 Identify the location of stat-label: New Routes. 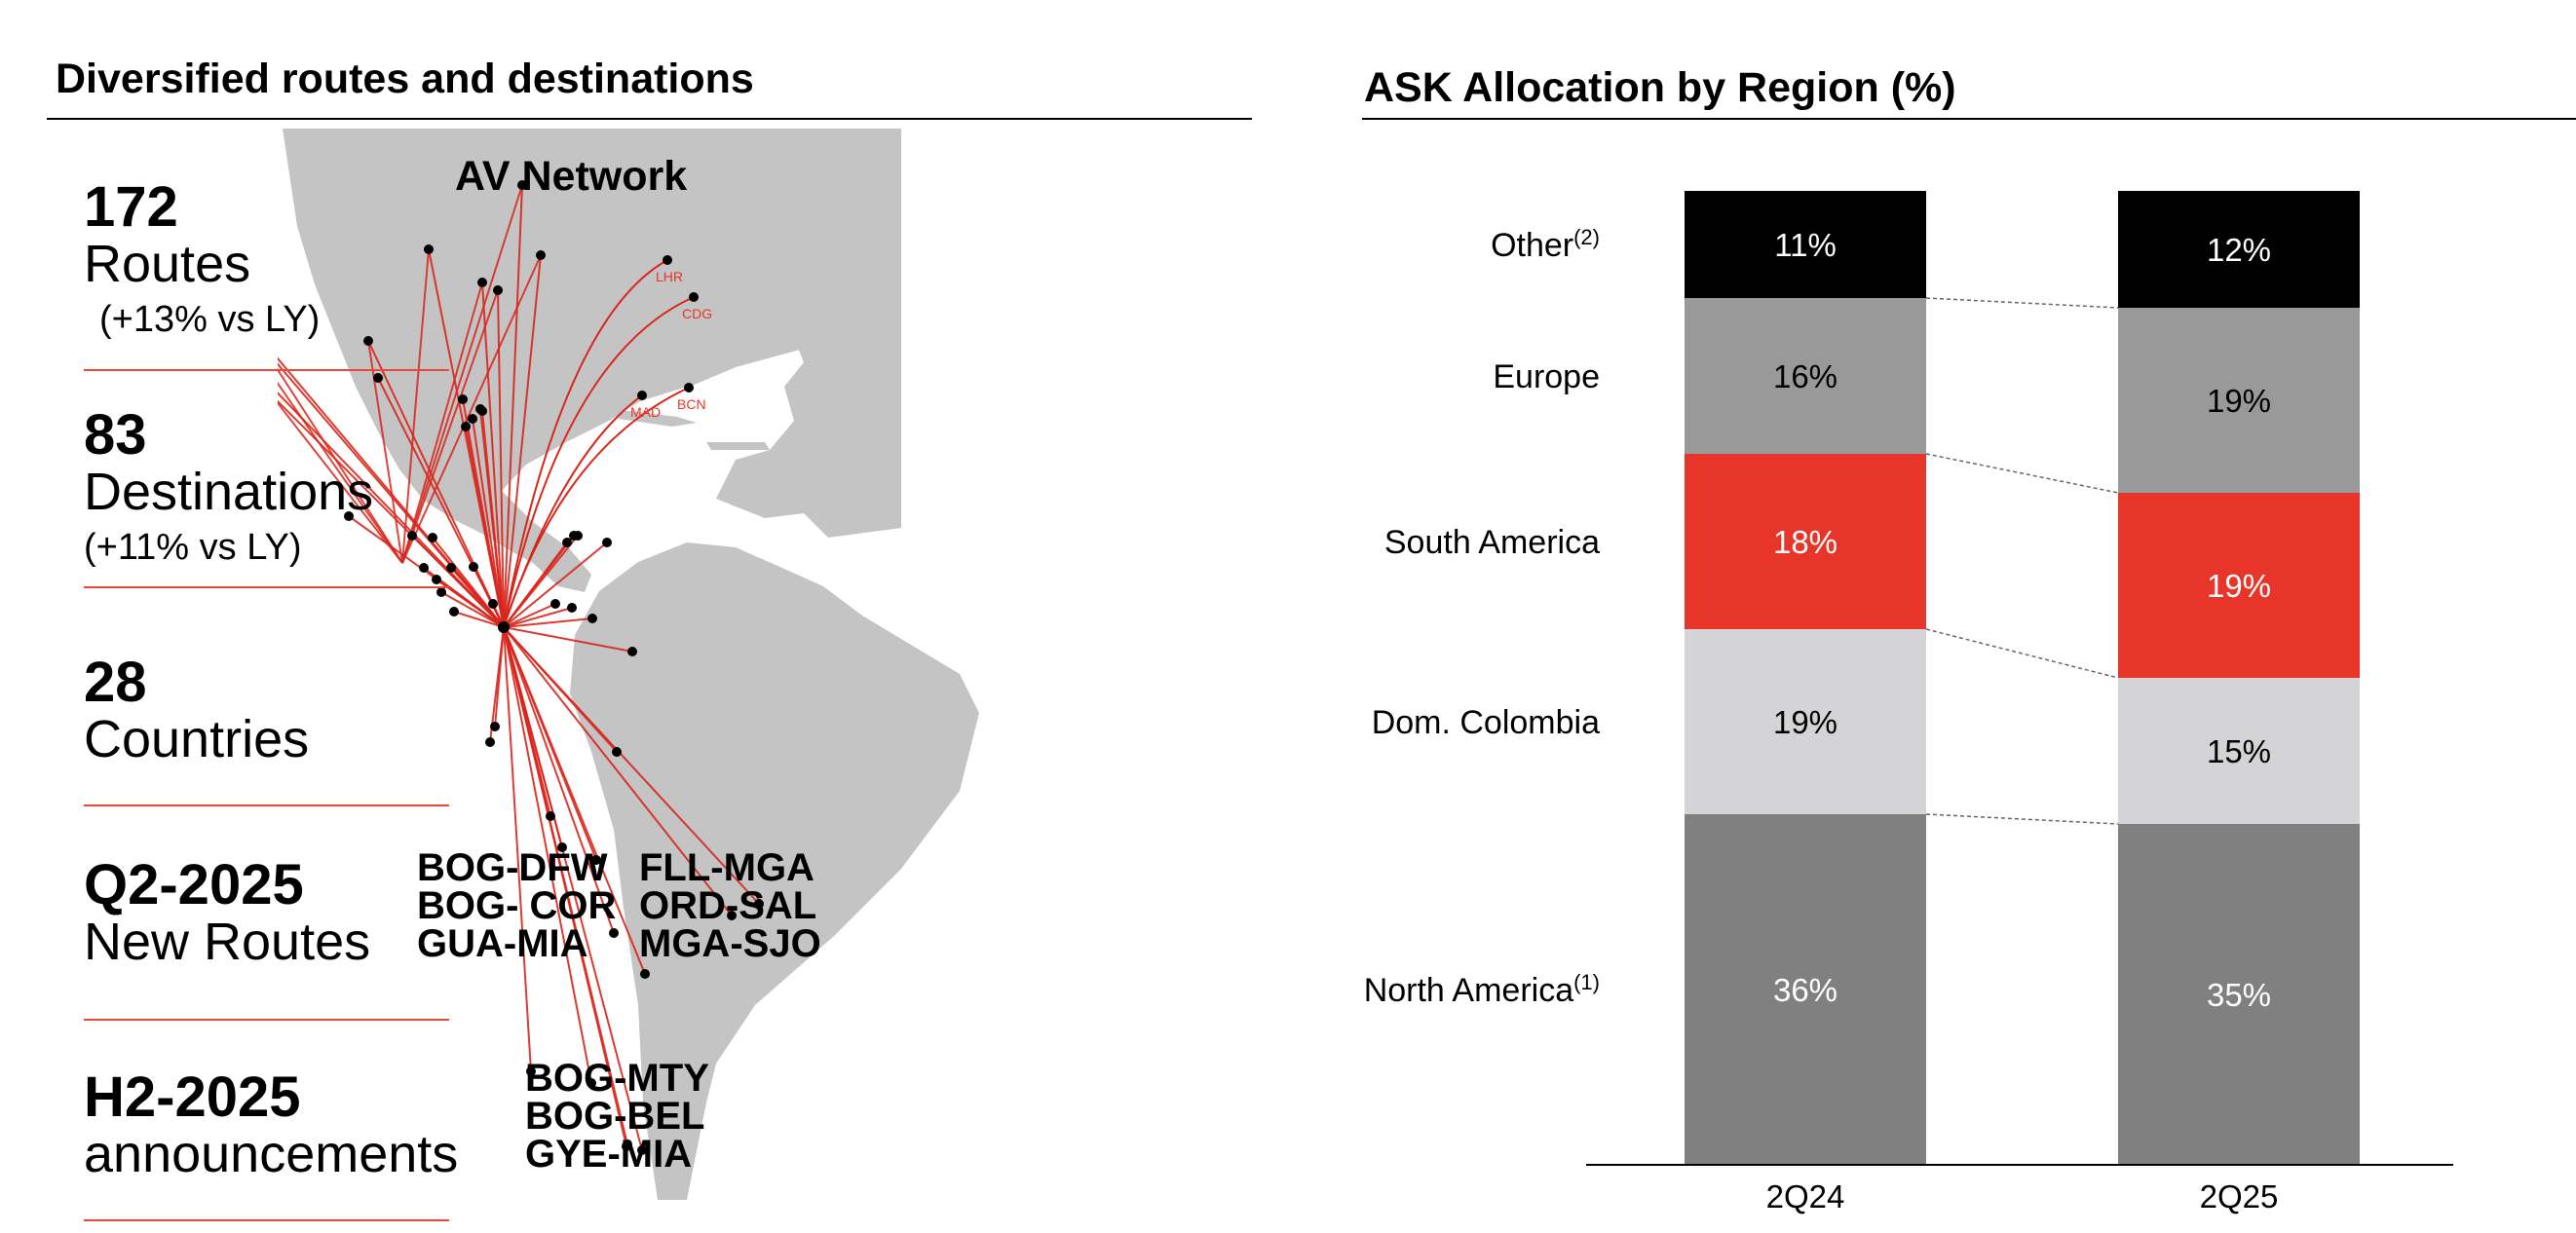
(227, 942).